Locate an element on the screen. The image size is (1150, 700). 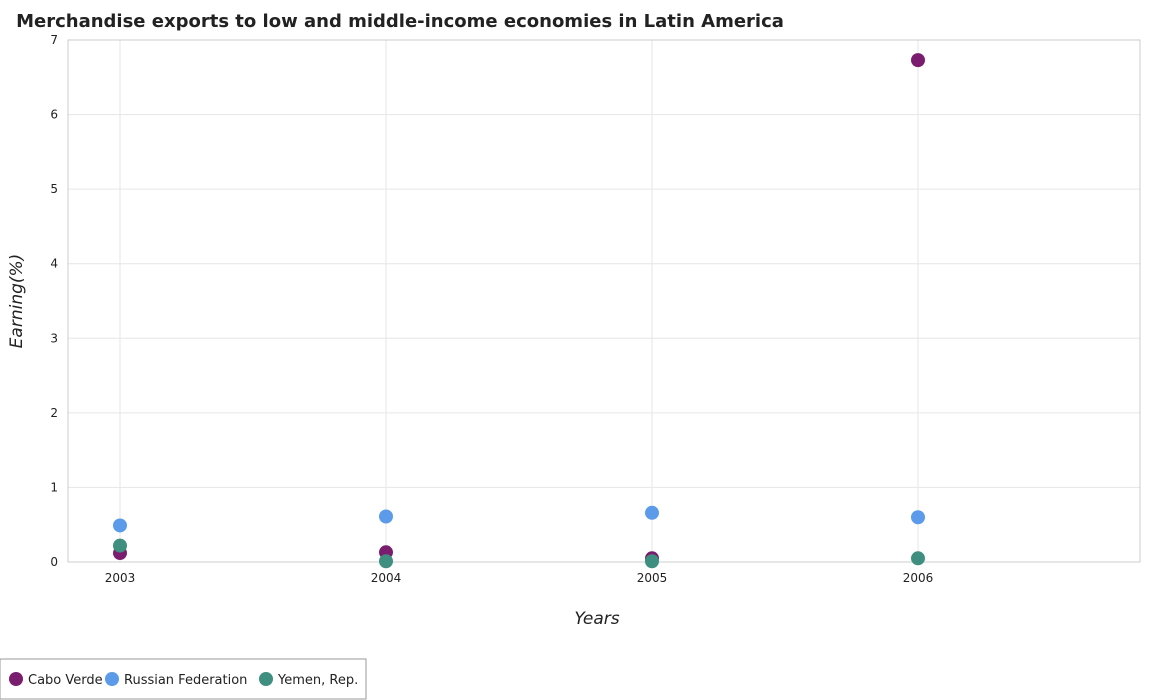
legend-label: Russian Federation is located at coordinates (185, 680).